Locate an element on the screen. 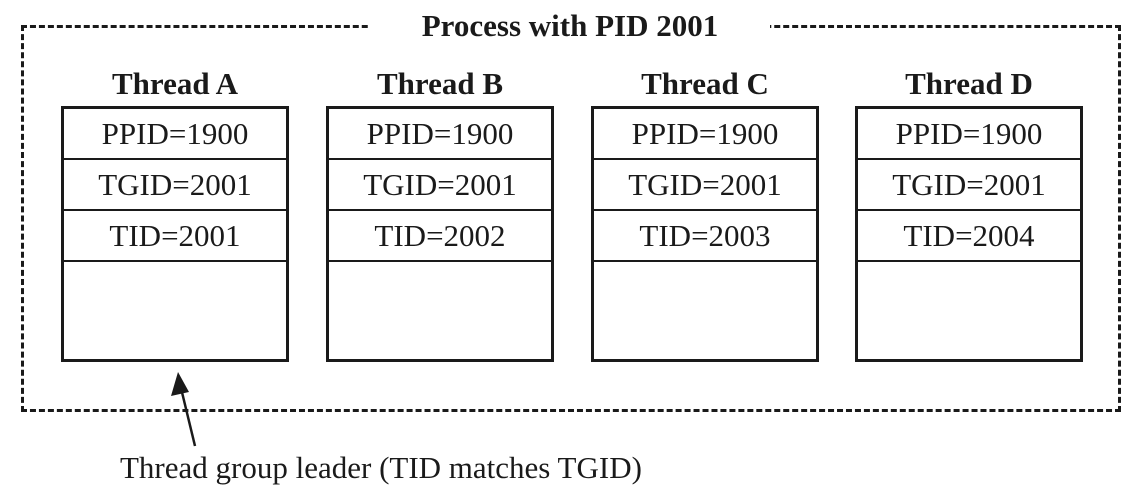 The width and height of the screenshot is (1141, 499). thread-box: PPID=1900 TGID=2001 TID=2002 is located at coordinates (440, 234).